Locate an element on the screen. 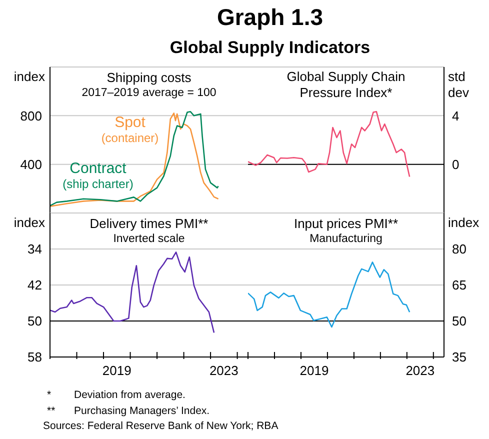 The width and height of the screenshot is (489, 439). series-label: Contract (ship charter) is located at coordinates (98, 175).